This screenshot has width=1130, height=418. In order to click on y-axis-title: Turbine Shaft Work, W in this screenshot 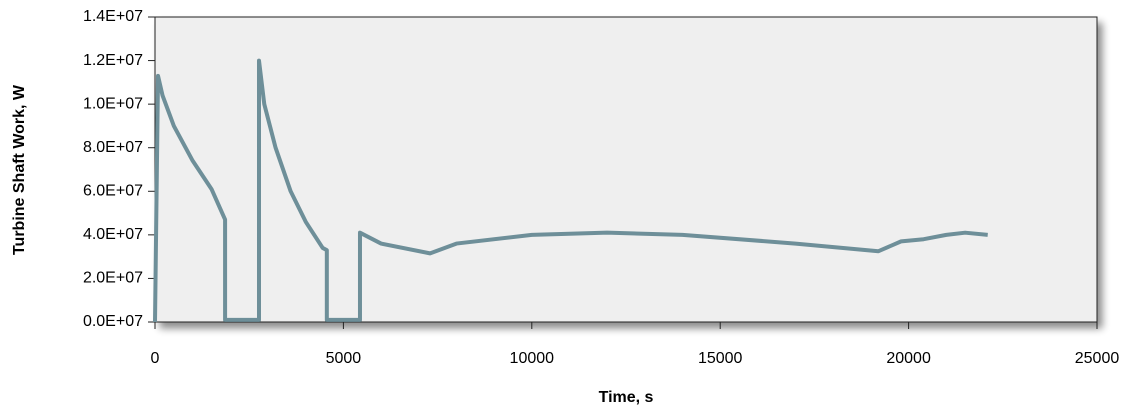, I will do `click(19, 169)`.